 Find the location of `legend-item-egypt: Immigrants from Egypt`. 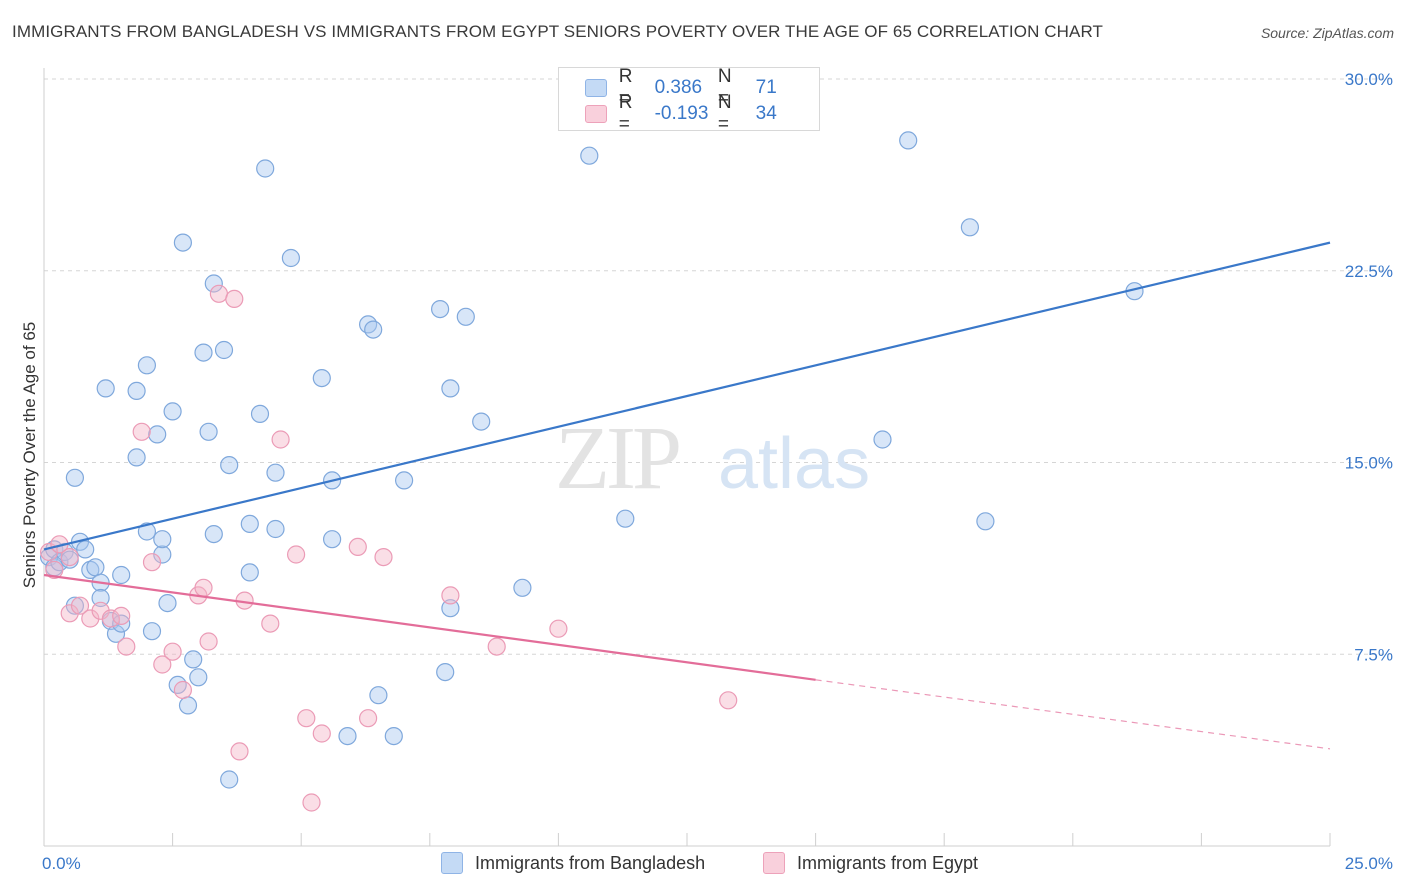

legend-item-egypt: Immigrants from Egypt is located at coordinates (870, 863).